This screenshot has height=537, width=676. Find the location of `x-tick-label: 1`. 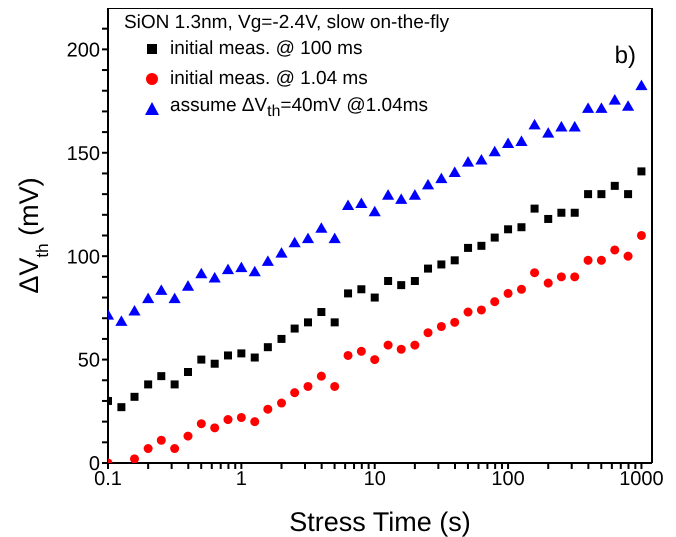

x-tick-label: 1 is located at coordinates (241, 479).